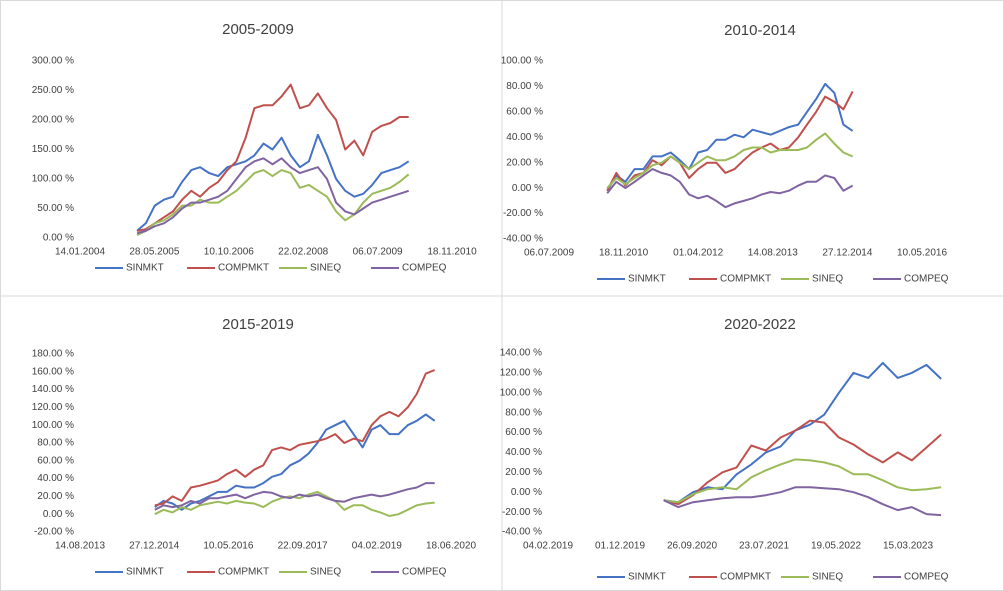  I want to click on x-tick-label: 28.05.2005, so click(154, 252).